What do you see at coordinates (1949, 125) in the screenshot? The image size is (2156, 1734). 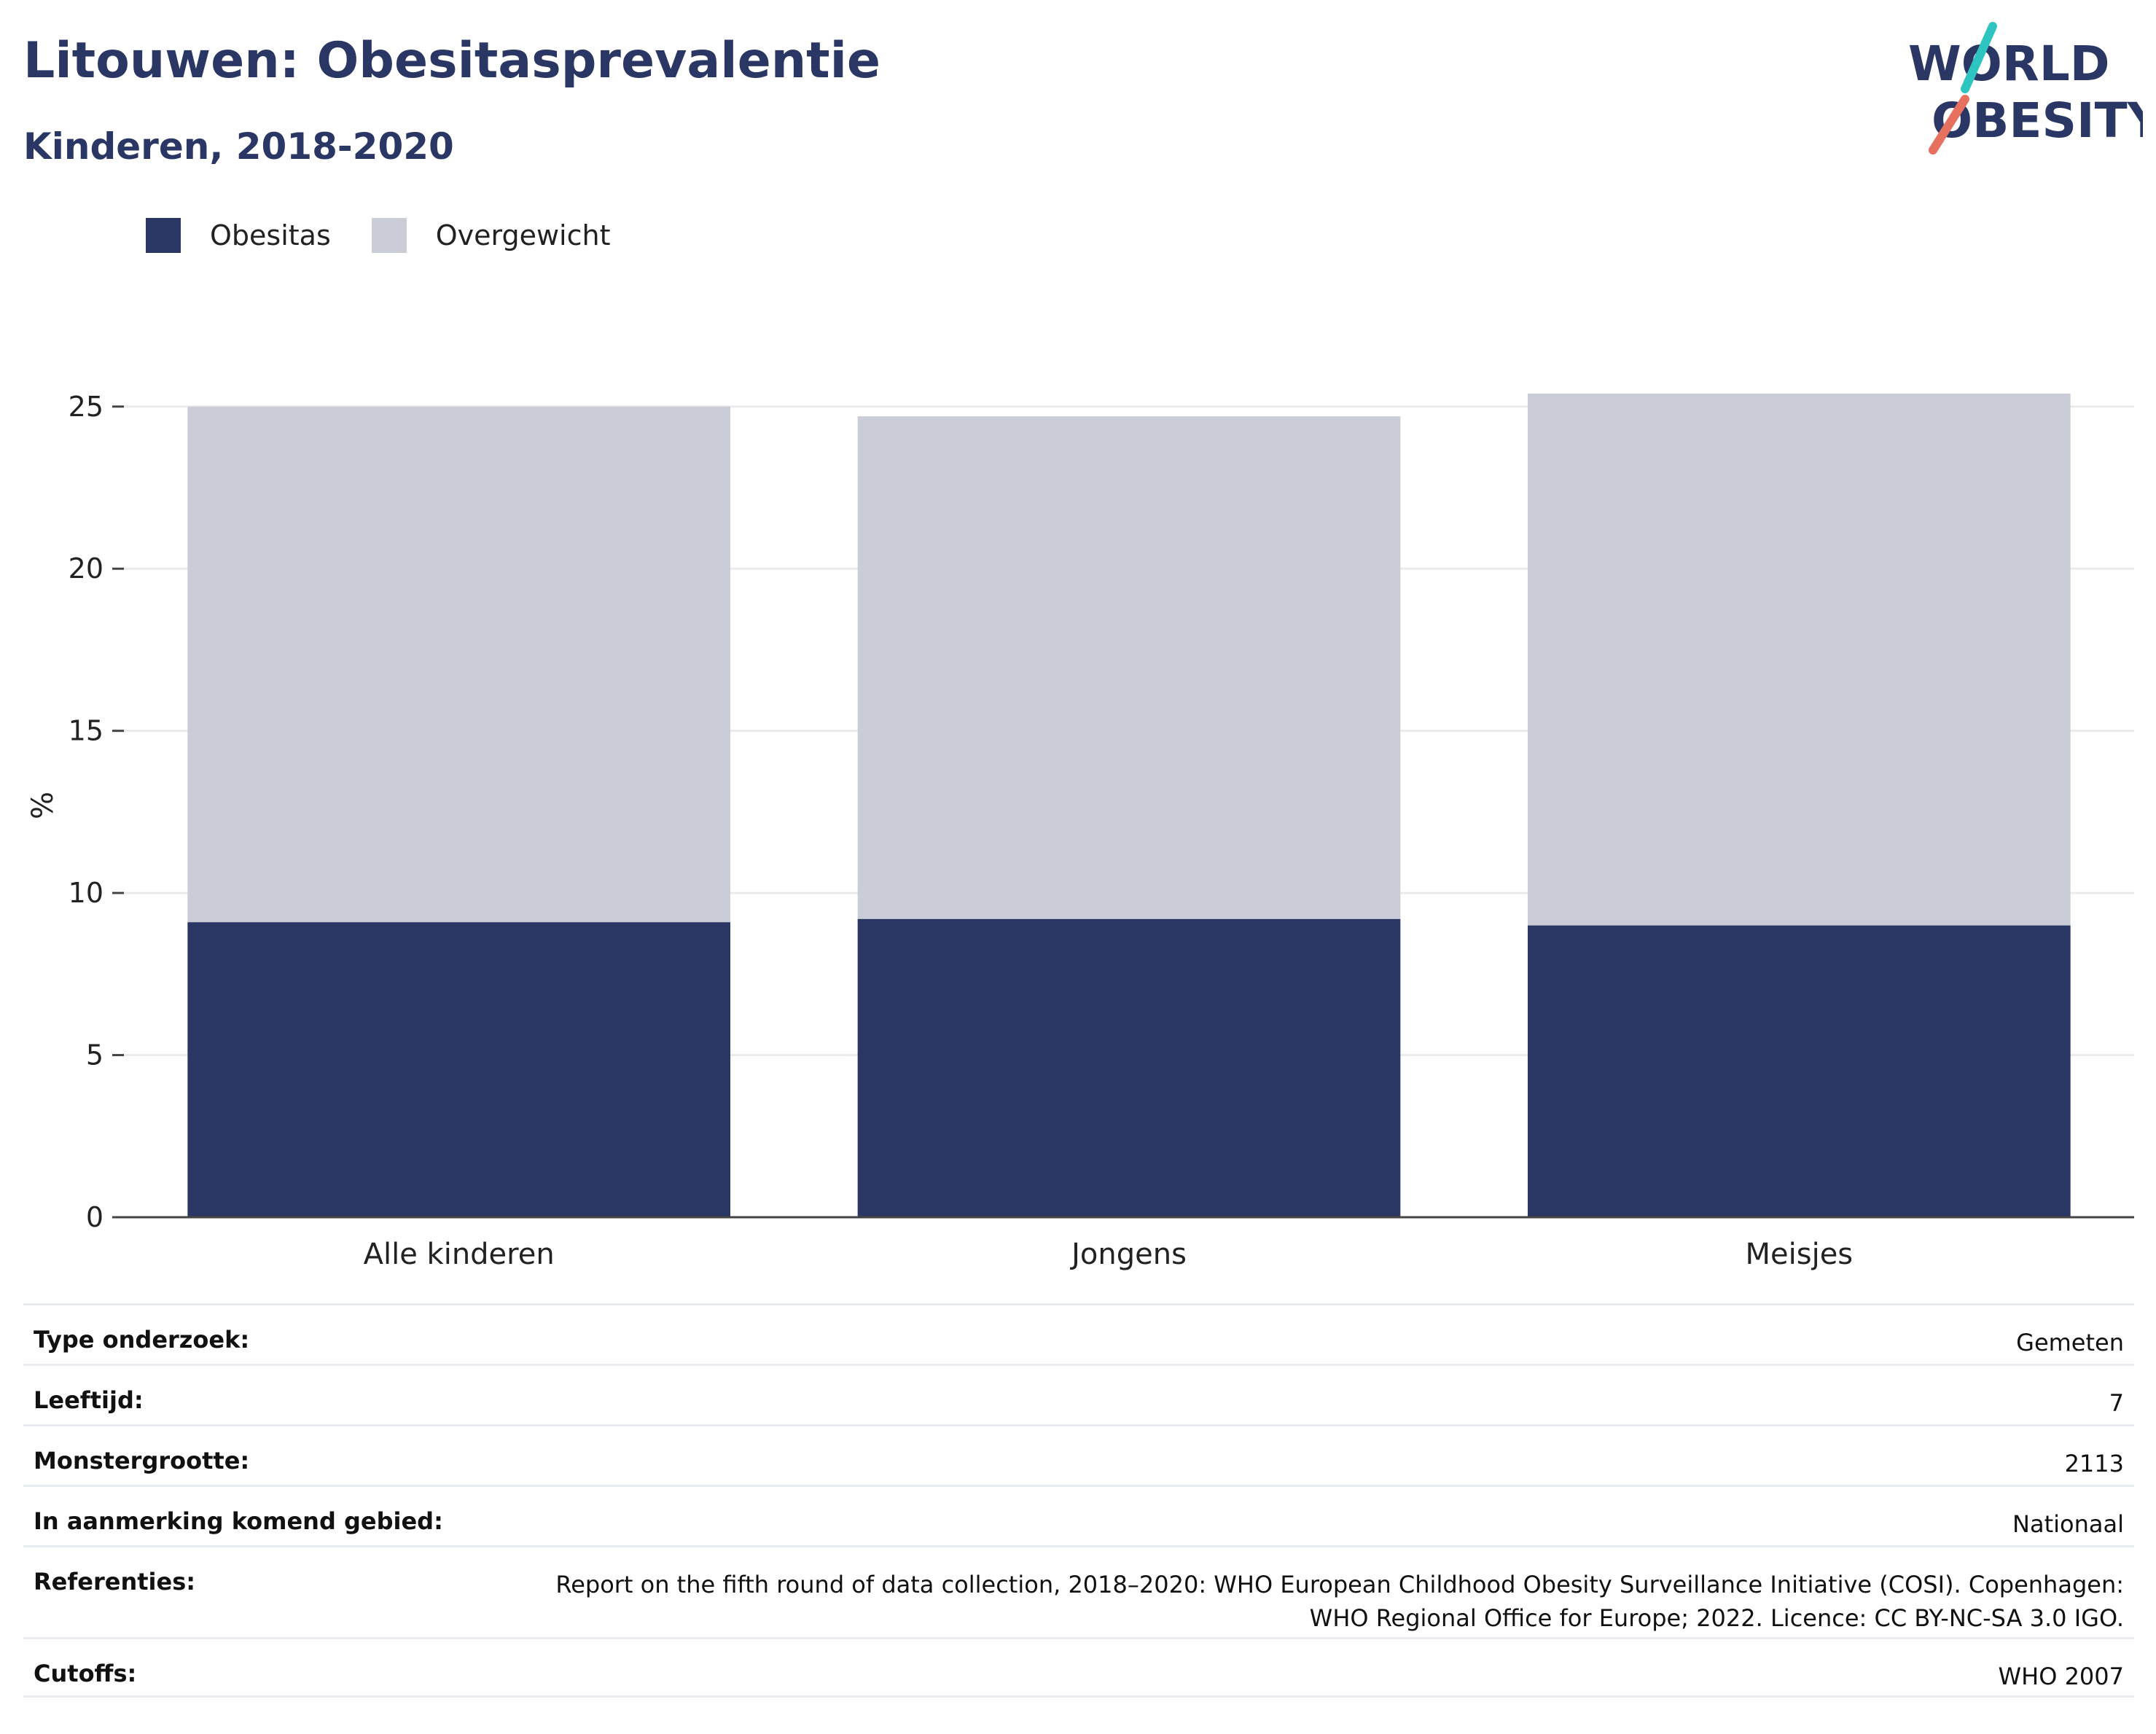 I see `logo-slash-bottom` at bounding box center [1949, 125].